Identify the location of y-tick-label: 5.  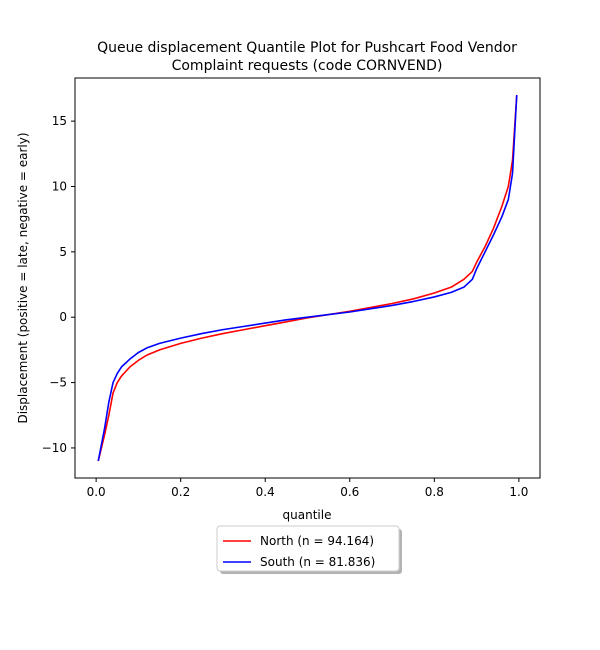
(63, 252).